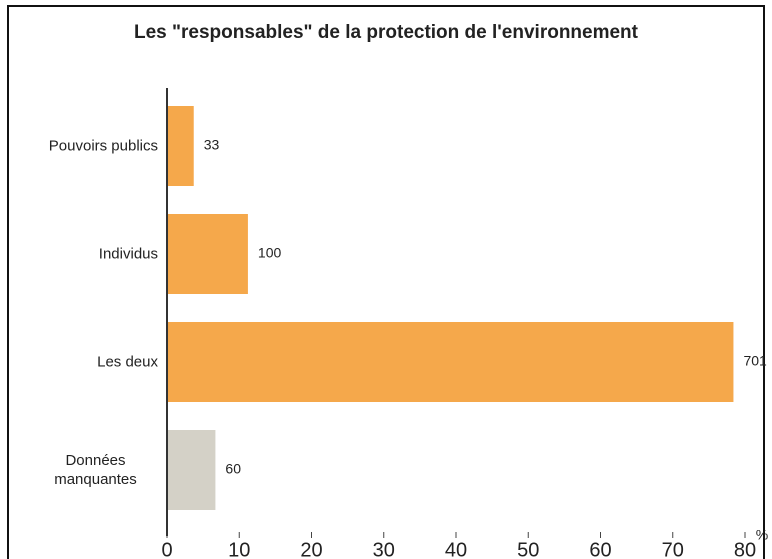 The image size is (772, 559). What do you see at coordinates (600, 549) in the screenshot?
I see `x-tick-label: 60` at bounding box center [600, 549].